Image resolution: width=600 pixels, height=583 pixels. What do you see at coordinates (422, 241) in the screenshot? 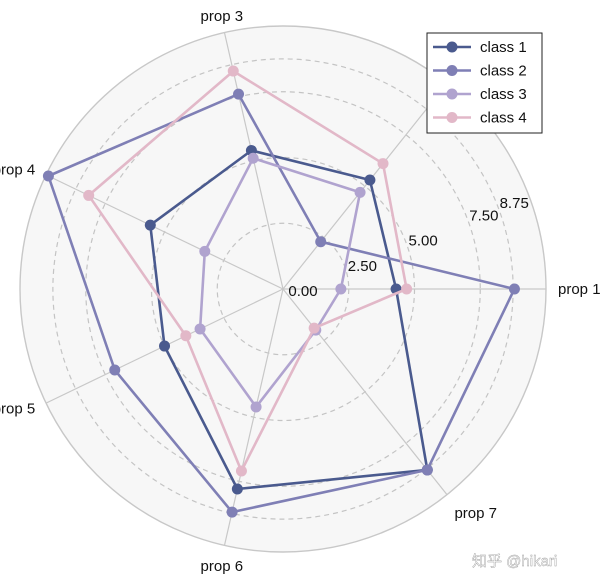
I see `radial-tick-label: 5.00` at bounding box center [422, 241].